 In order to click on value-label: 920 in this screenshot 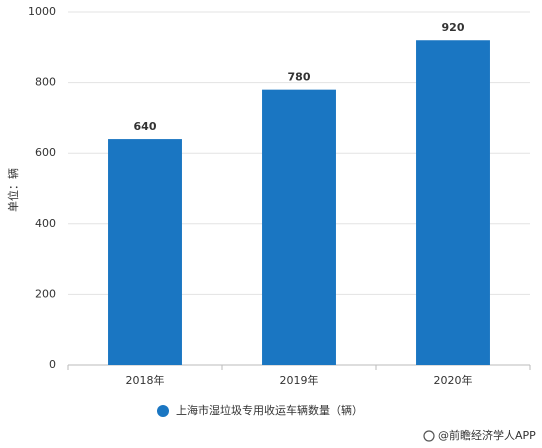, I will do `click(453, 27)`.